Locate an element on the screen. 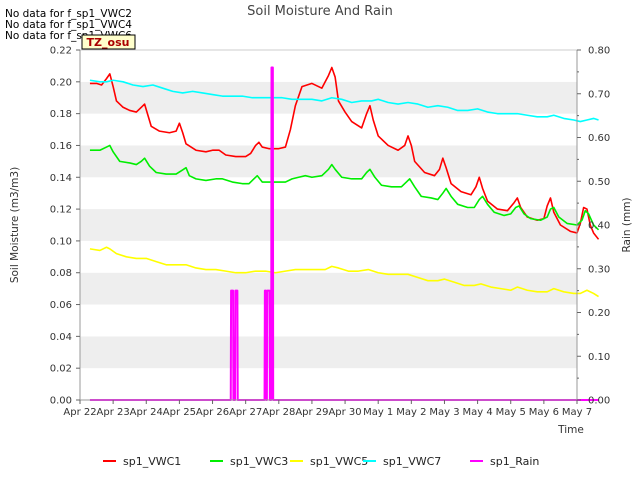 The height and width of the screenshot is (480, 640). chart-title: Soil Moisture And Rain is located at coordinates (320, 11).